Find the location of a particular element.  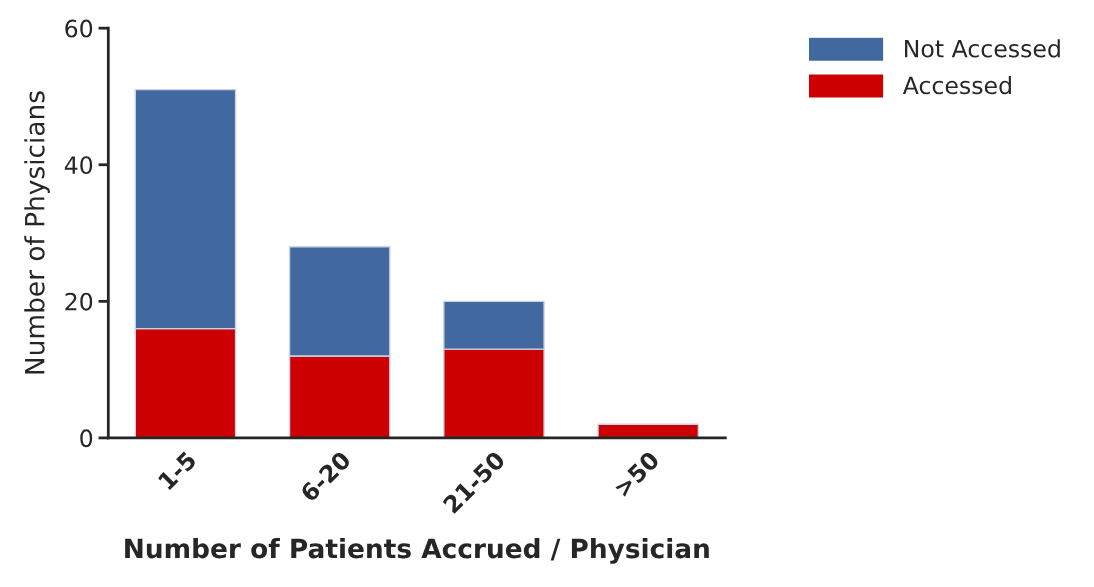

x-tick-label: 1-5 is located at coordinates (177, 470).